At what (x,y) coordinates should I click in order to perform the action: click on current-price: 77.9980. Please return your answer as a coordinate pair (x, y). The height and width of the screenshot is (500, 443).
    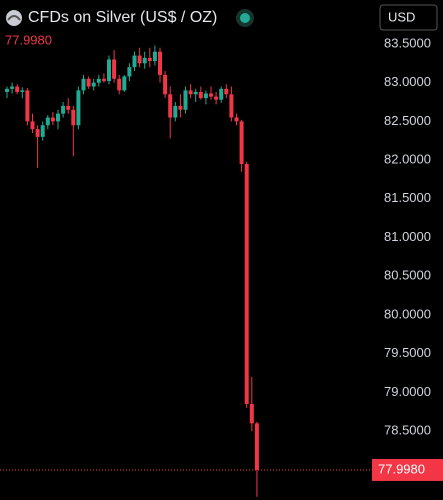
    Looking at the image, I should click on (28, 39).